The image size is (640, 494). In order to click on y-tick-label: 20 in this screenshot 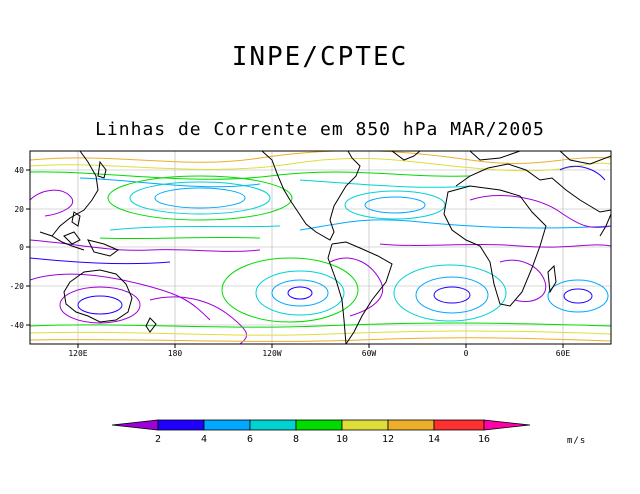, I will do `click(19, 209)`.